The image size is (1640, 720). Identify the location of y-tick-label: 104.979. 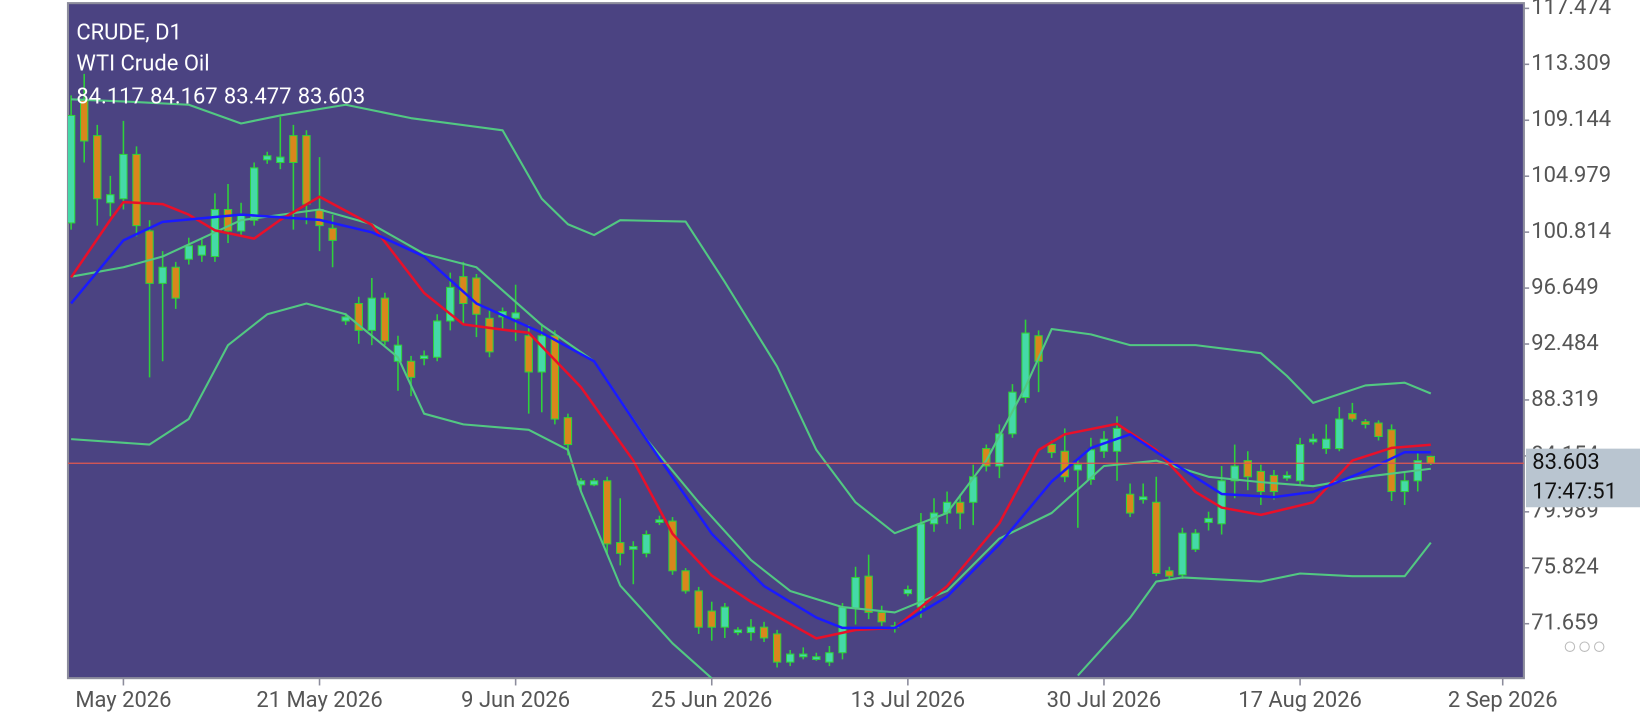
(1571, 175).